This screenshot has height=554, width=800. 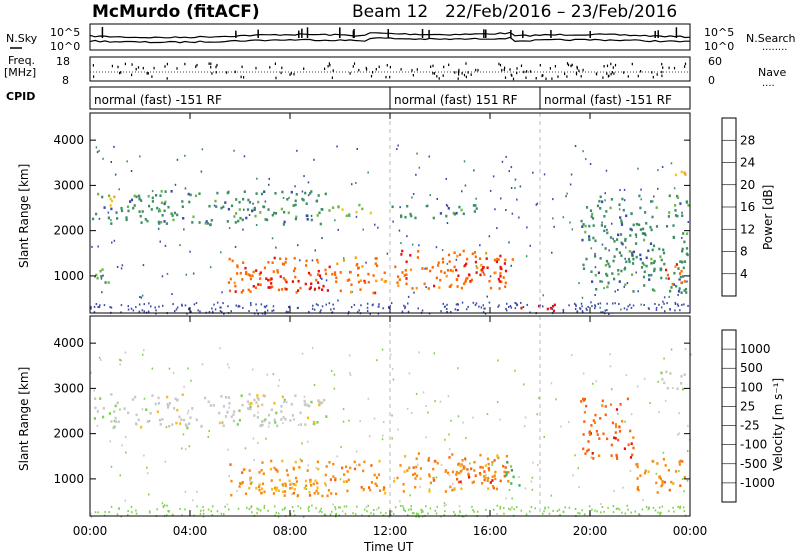 What do you see at coordinates (22, 38) in the screenshot?
I see `nsky-label: N.Sky` at bounding box center [22, 38].